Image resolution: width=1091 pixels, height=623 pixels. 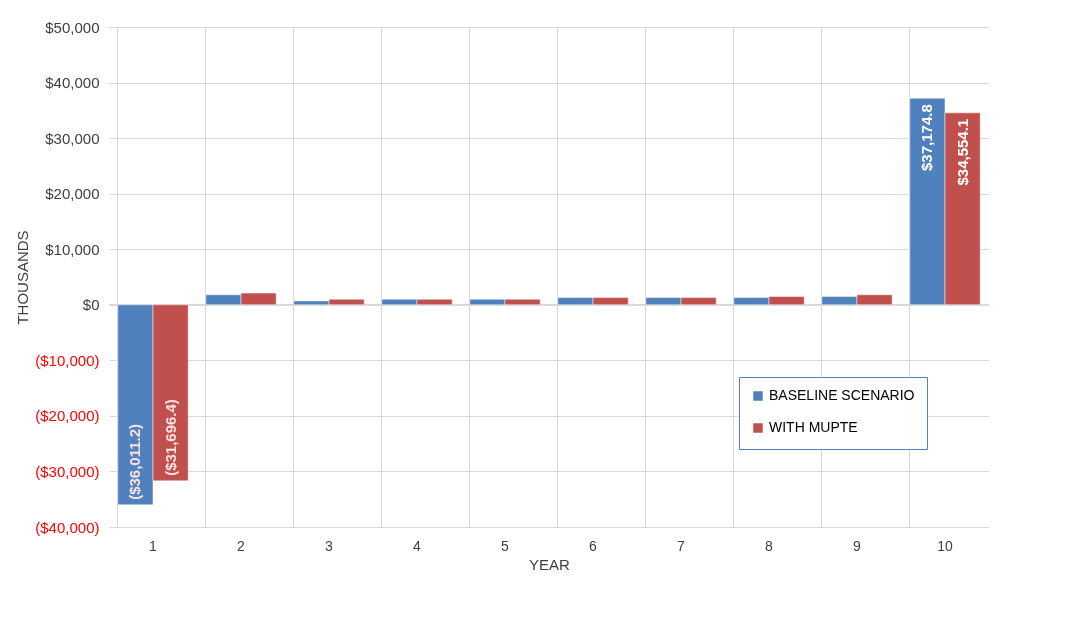 What do you see at coordinates (945, 545) in the screenshot?
I see `x-tick-label: 10` at bounding box center [945, 545].